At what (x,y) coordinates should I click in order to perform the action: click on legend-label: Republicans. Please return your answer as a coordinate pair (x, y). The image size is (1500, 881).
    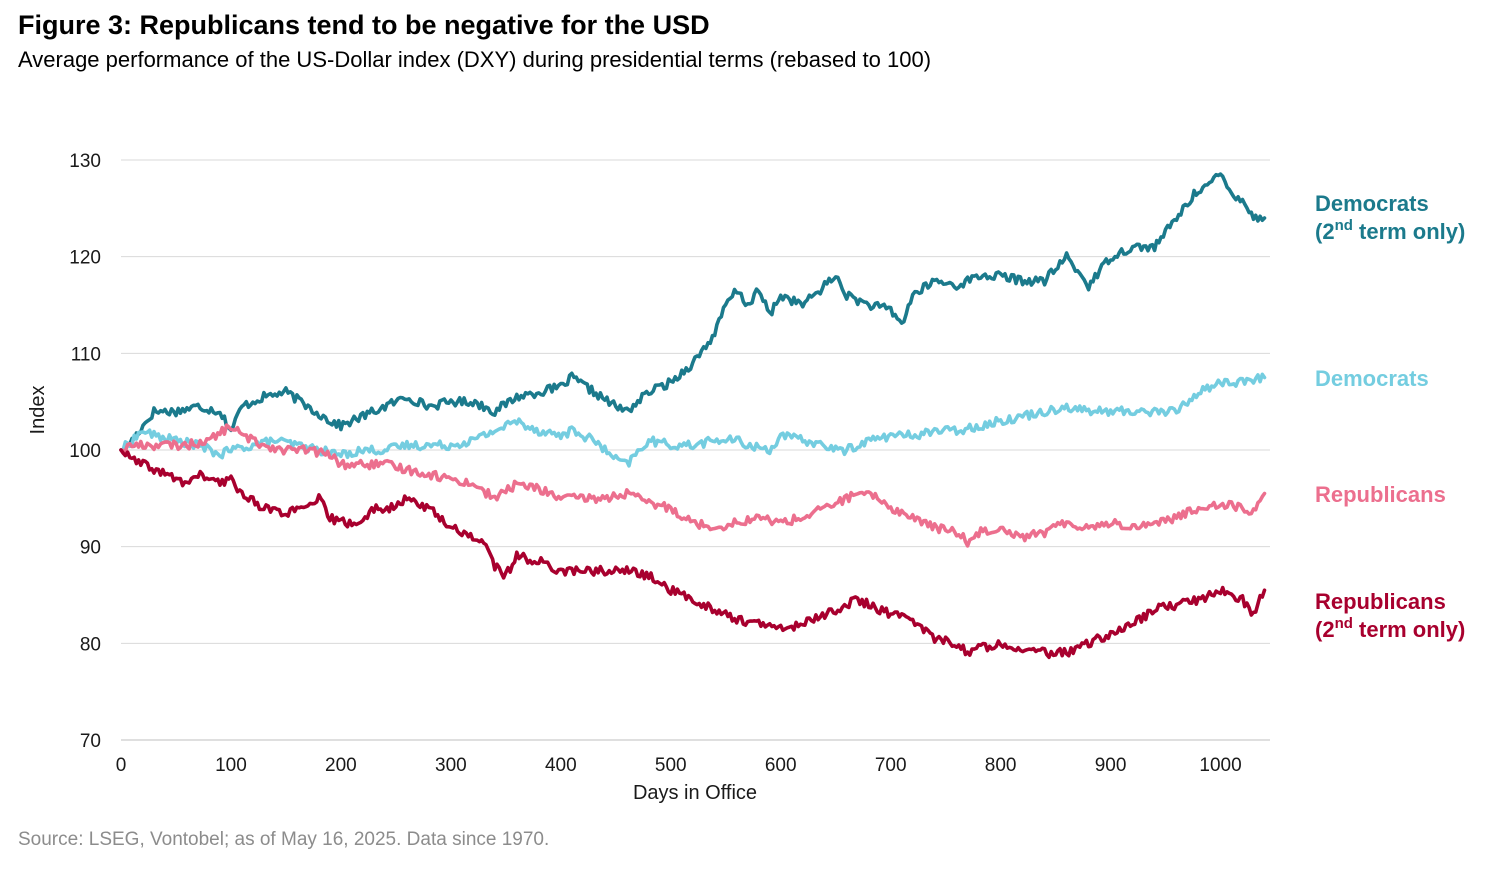
    Looking at the image, I should click on (1380, 494).